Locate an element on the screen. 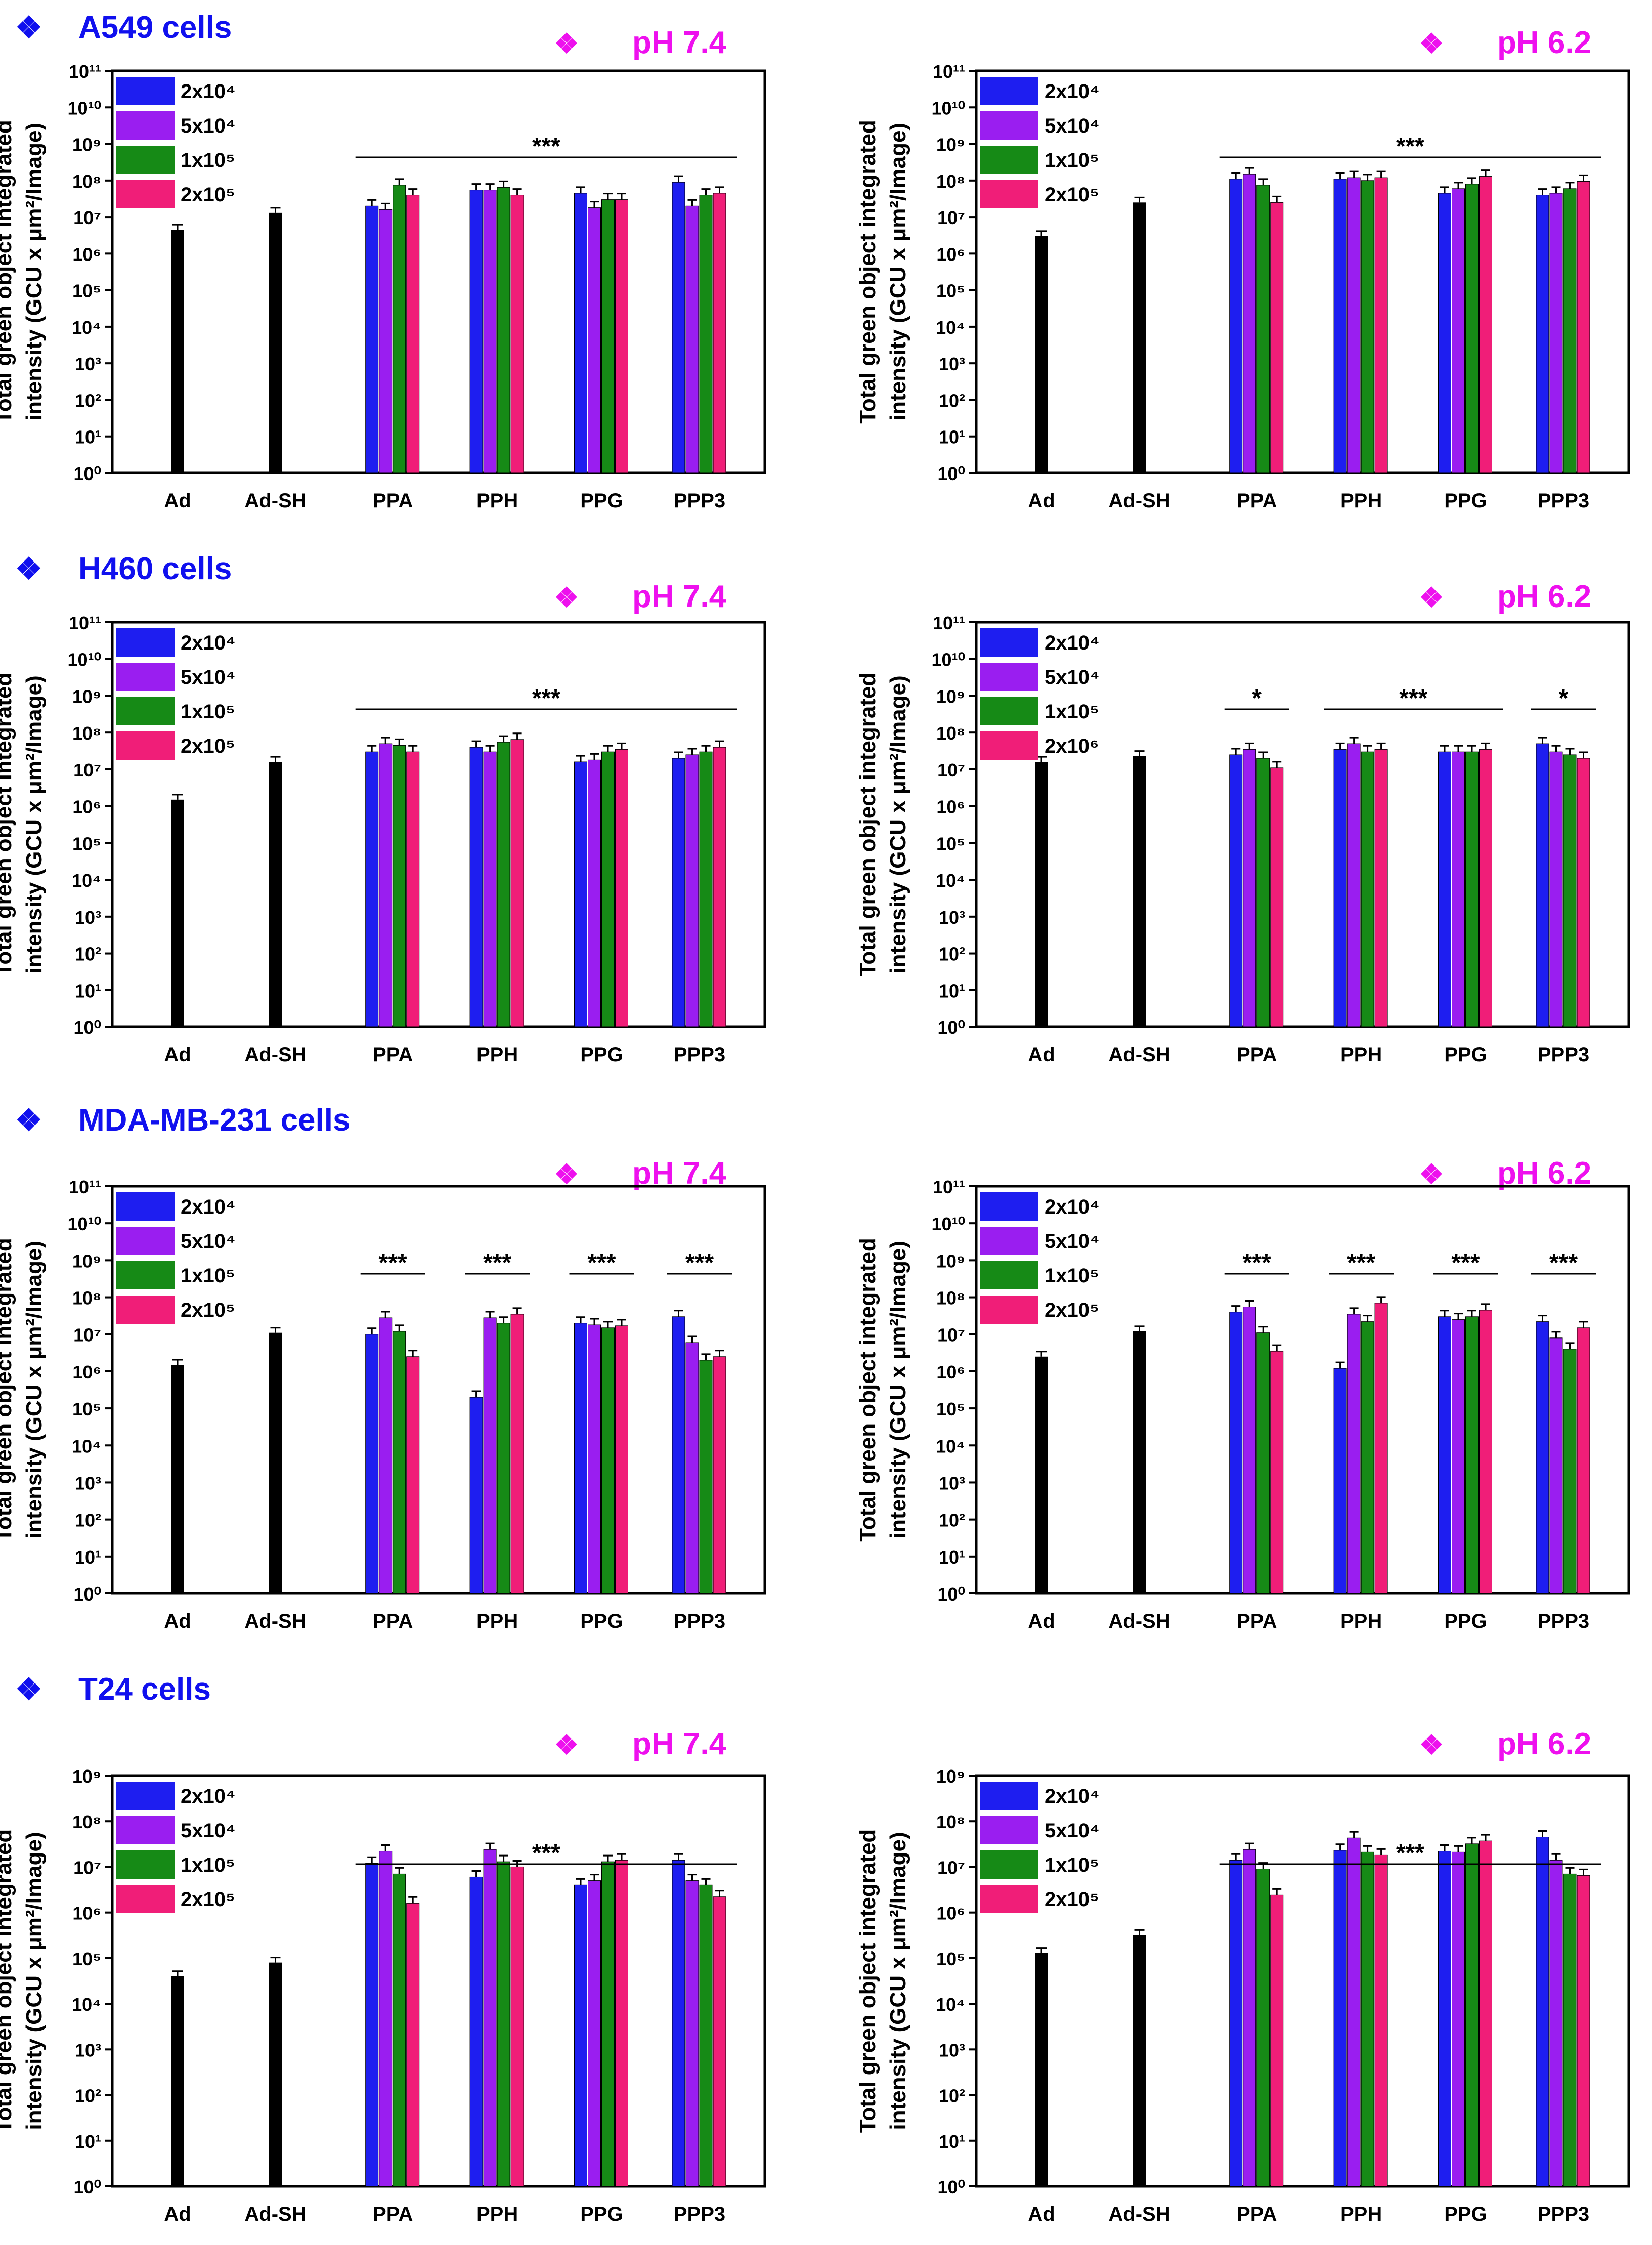  legend-label: 2x10⁵ is located at coordinates (208, 1899).